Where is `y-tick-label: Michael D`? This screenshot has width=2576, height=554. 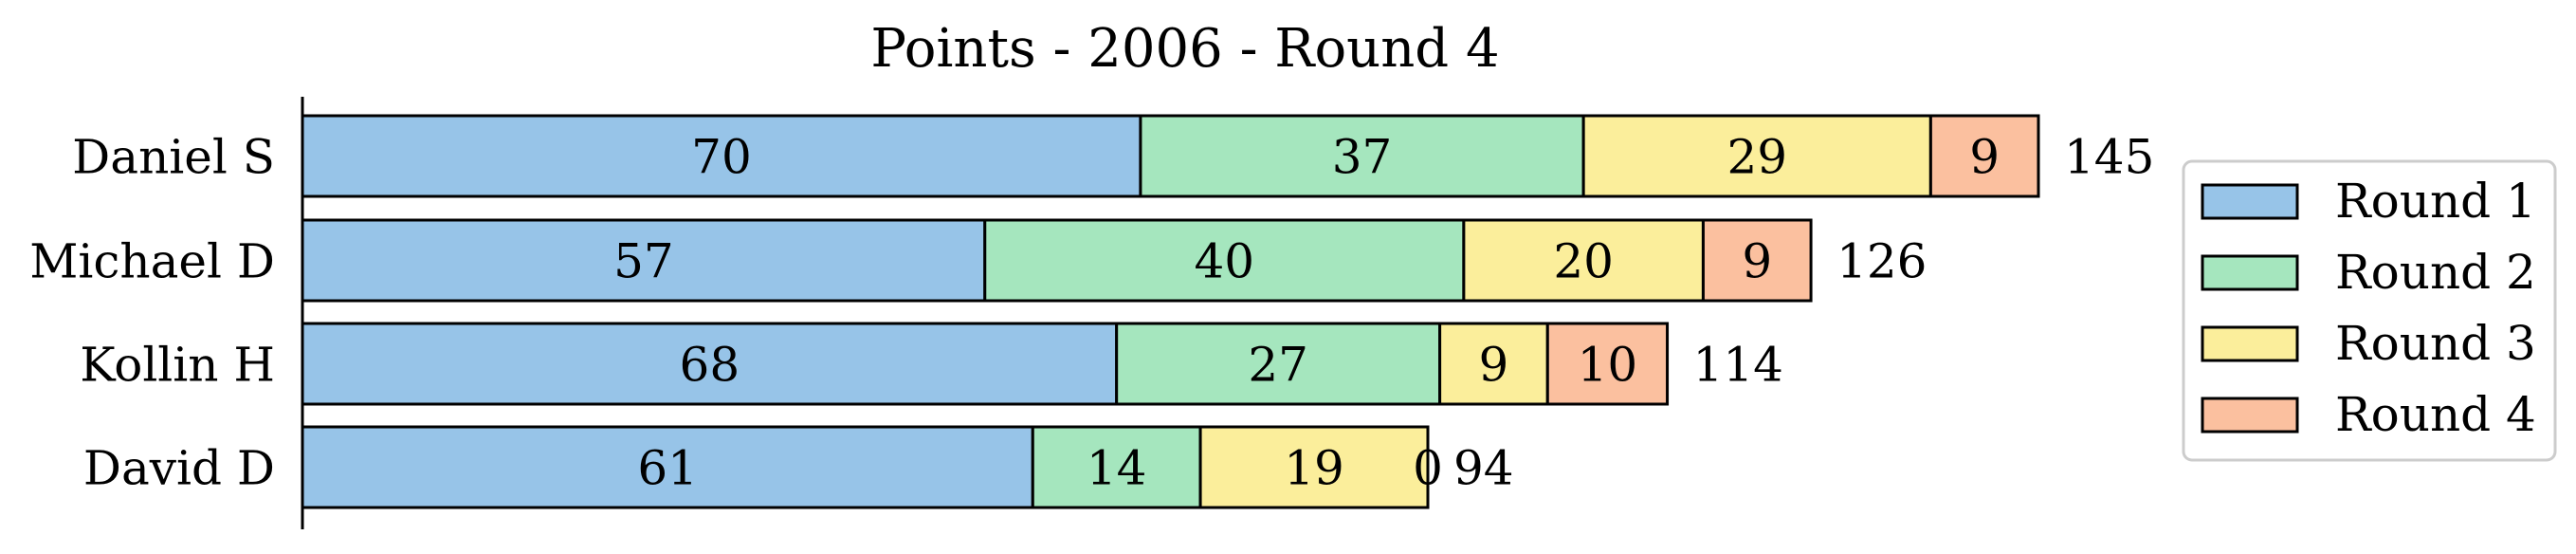 y-tick-label: Michael D is located at coordinates (152, 261).